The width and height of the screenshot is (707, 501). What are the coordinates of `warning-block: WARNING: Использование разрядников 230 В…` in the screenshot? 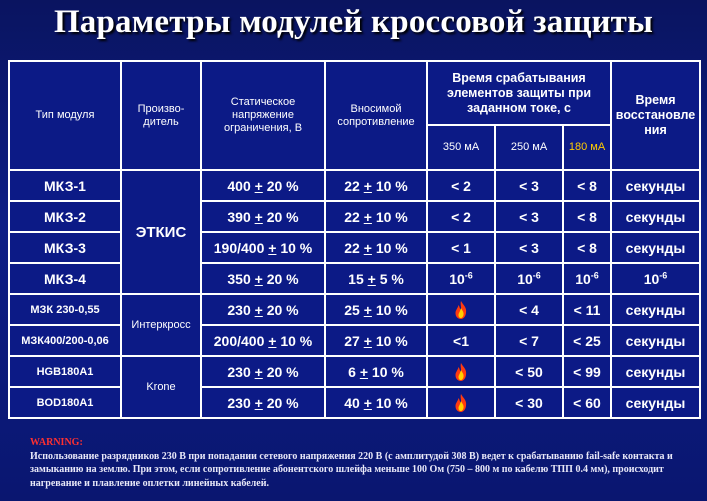 It's located at (355, 463).